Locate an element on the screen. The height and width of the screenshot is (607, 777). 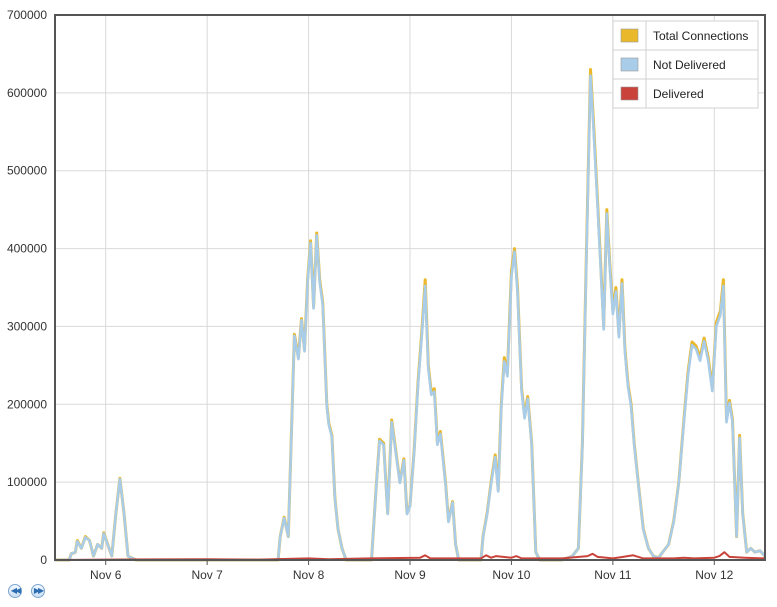
fast-forward-icon: ▶▶ is located at coordinates (38, 590).